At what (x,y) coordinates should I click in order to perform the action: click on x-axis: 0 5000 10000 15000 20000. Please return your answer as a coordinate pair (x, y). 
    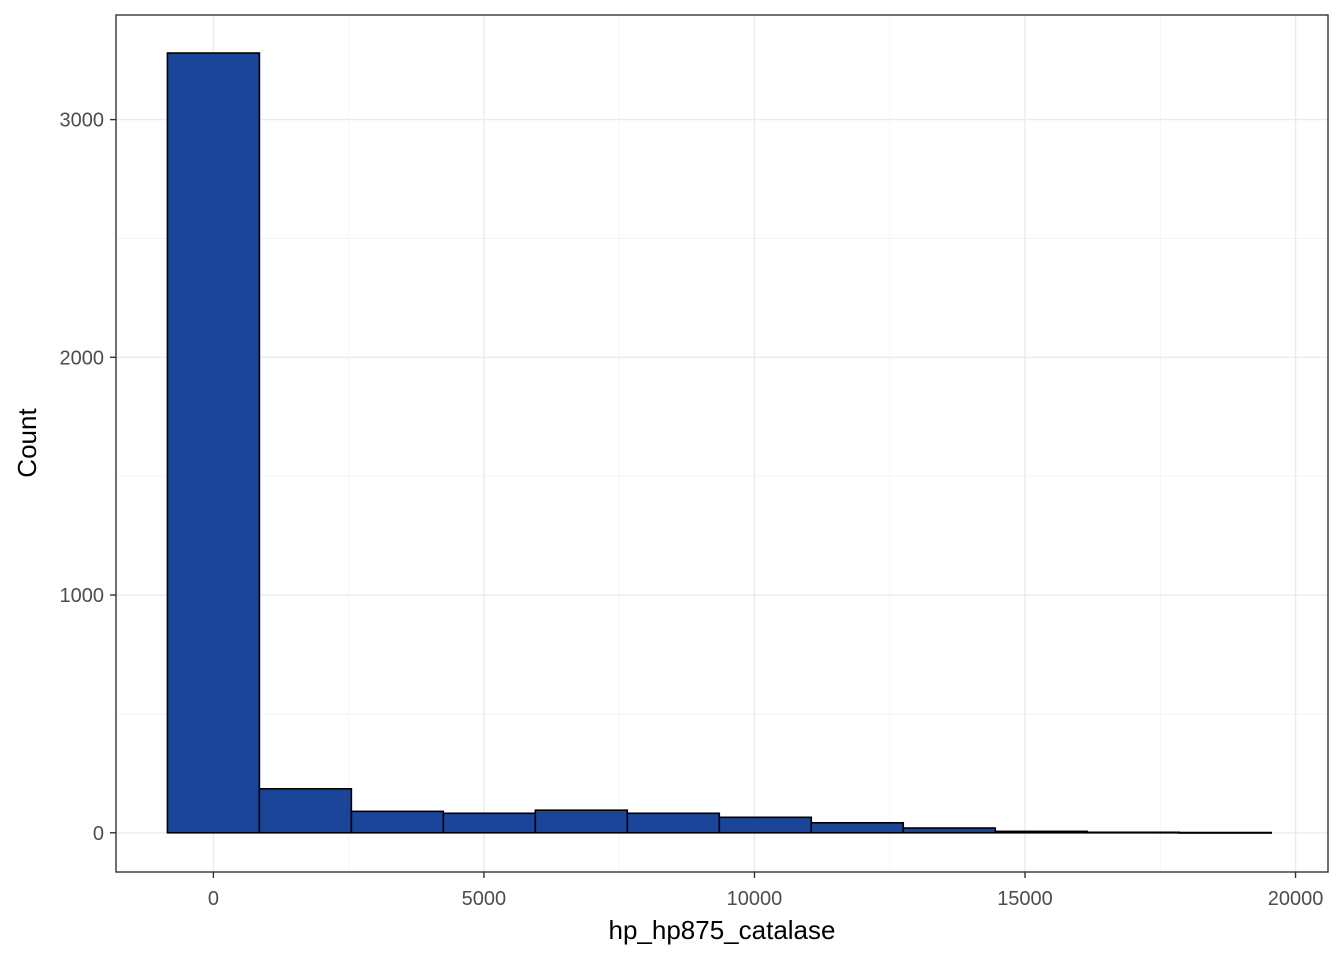
    Looking at the image, I should click on (766, 891).